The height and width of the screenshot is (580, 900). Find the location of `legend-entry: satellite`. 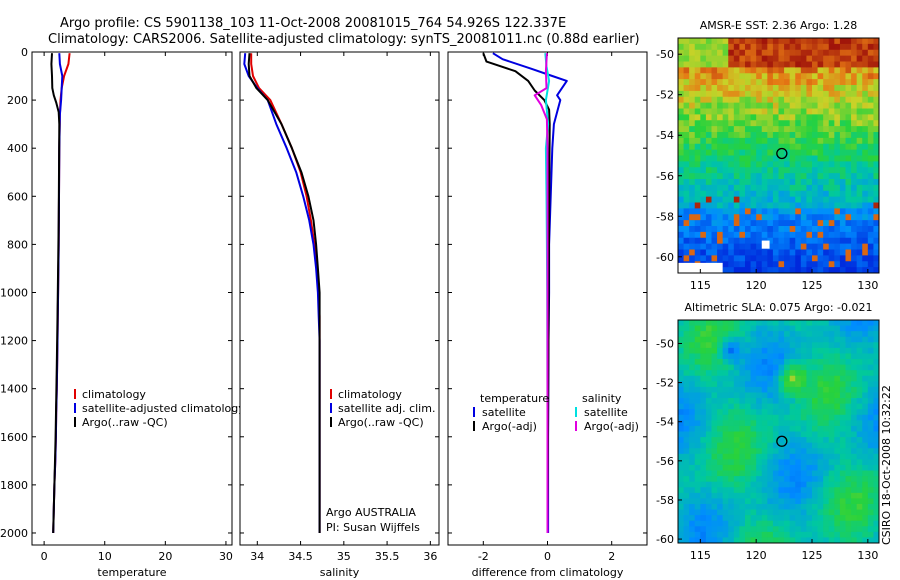

legend-entry: satellite is located at coordinates (606, 412).